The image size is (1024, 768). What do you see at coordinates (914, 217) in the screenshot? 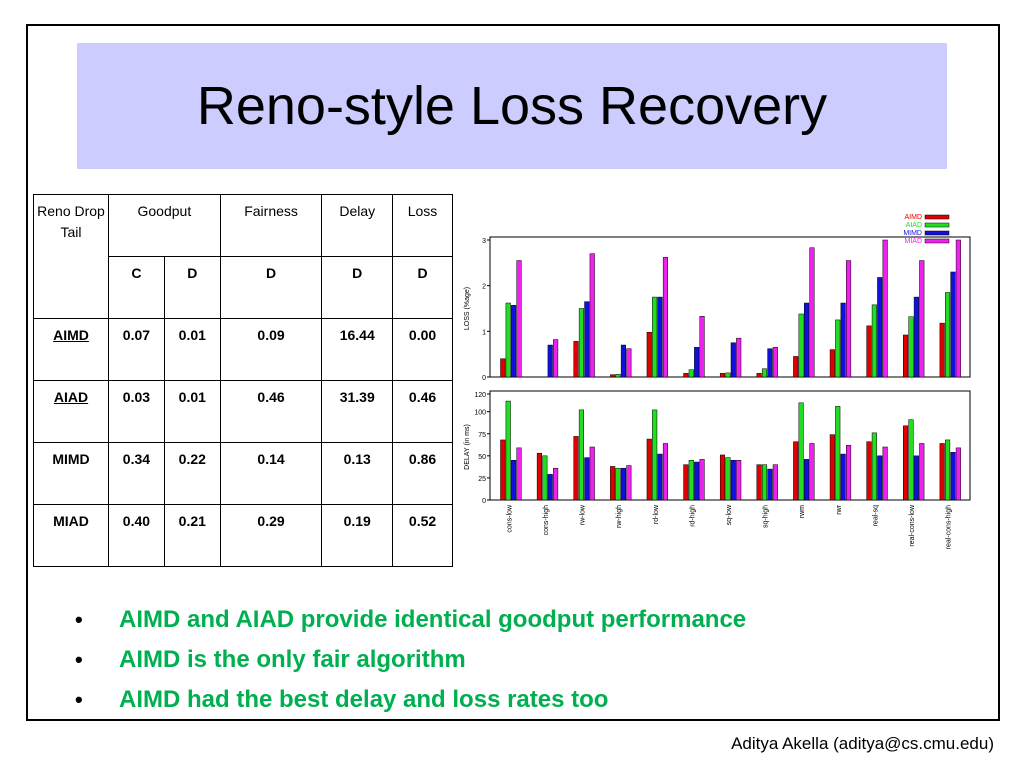
I see `legend-label: AIMD` at bounding box center [914, 217].